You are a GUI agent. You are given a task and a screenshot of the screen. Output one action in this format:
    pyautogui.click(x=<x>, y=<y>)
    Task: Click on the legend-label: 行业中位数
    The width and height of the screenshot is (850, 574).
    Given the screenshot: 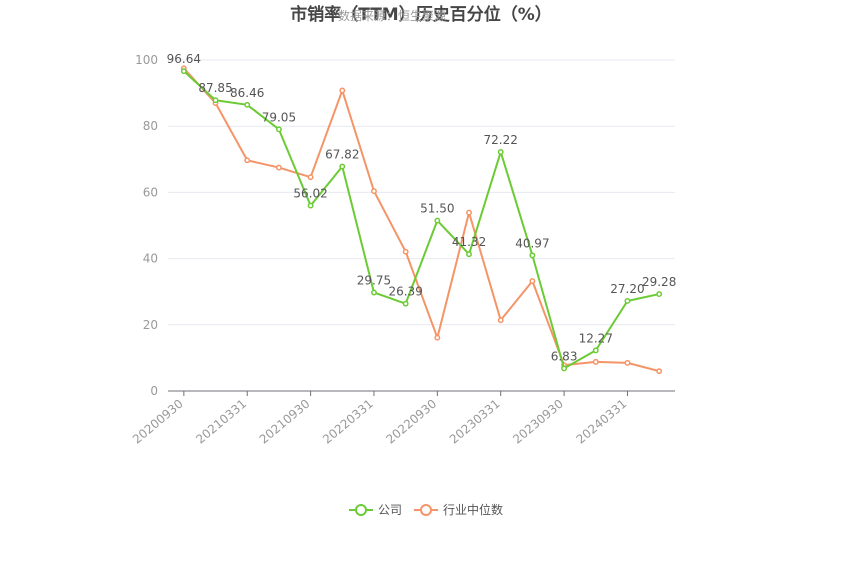 What is the action you would take?
    pyautogui.click(x=473, y=509)
    